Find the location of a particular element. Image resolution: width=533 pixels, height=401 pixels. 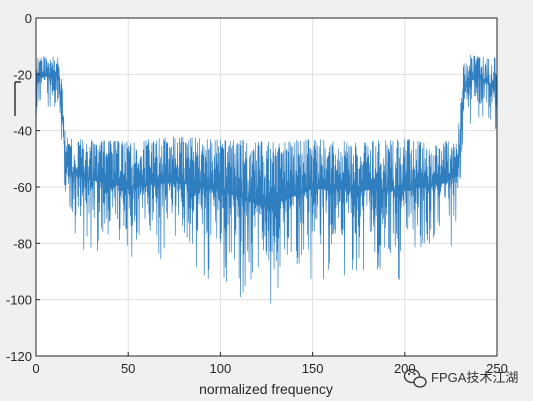

y-tick-label: -120 is located at coordinates (19, 356).